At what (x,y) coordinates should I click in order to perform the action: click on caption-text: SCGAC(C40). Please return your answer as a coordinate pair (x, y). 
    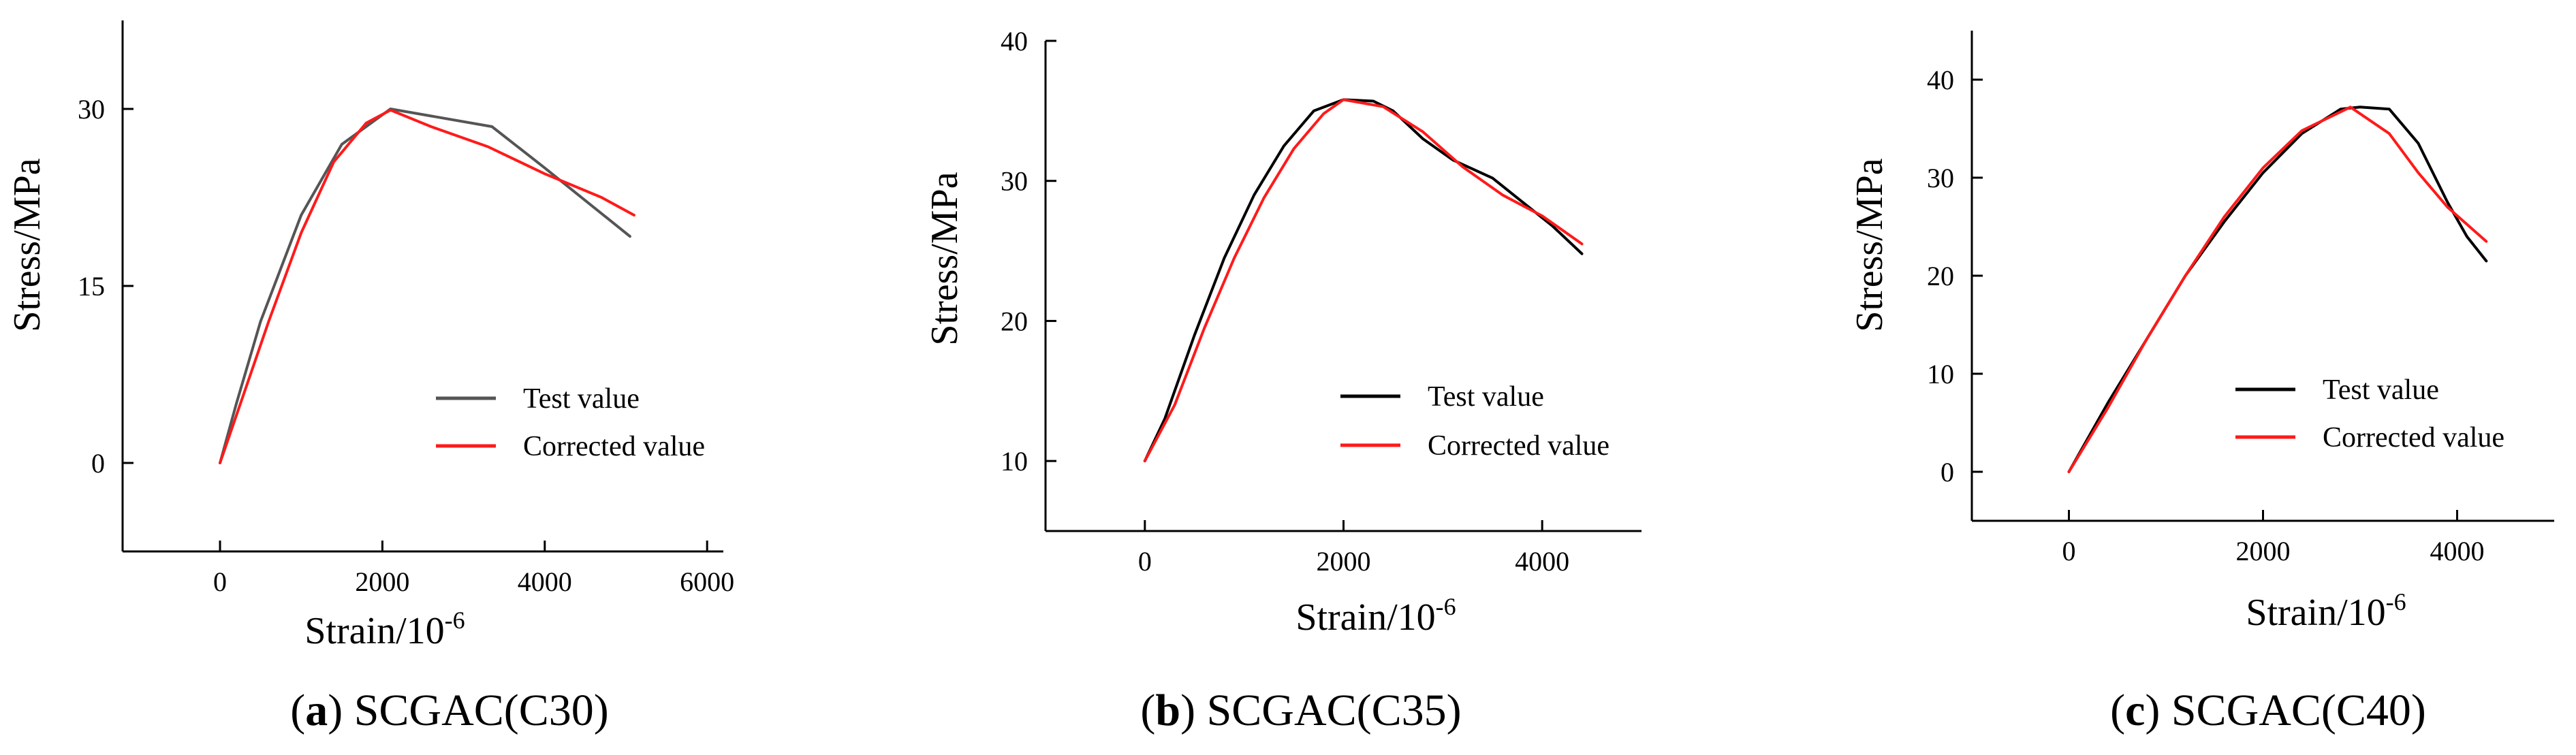
    Looking at the image, I should click on (2298, 710).